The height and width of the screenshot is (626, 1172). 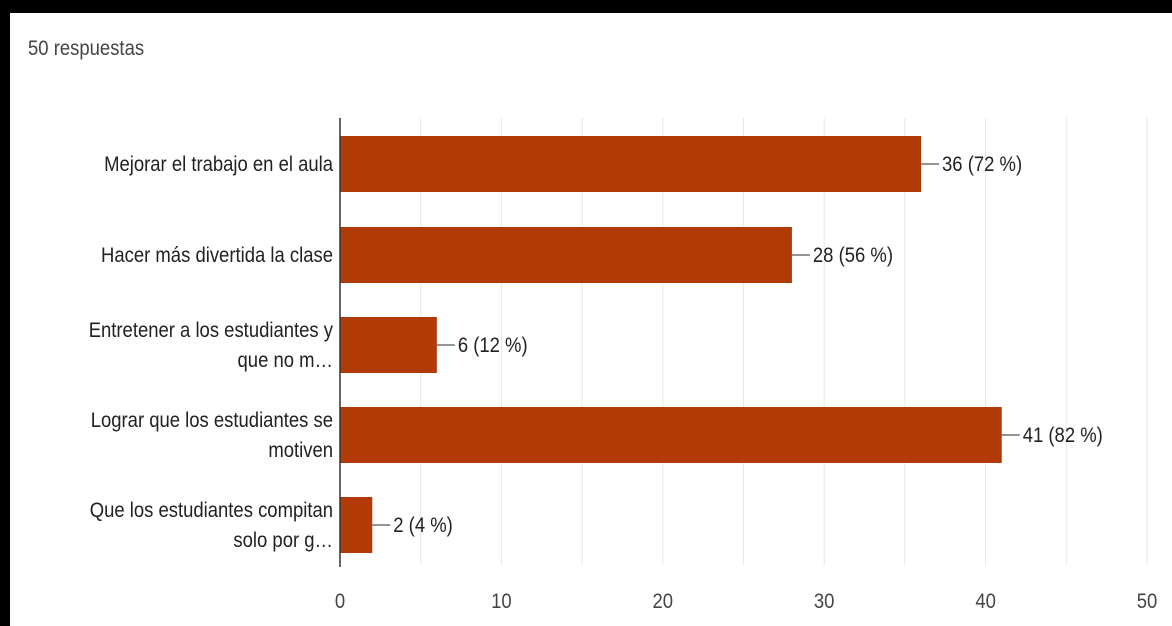 What do you see at coordinates (300, 450) in the screenshot?
I see `category-label: motiven` at bounding box center [300, 450].